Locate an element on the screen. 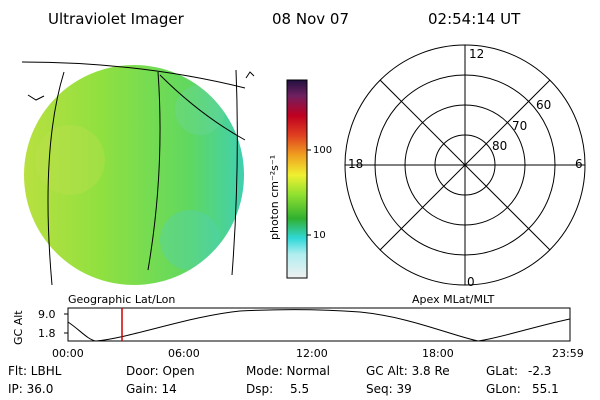  status-seq: Seq: 39 is located at coordinates (389, 389).